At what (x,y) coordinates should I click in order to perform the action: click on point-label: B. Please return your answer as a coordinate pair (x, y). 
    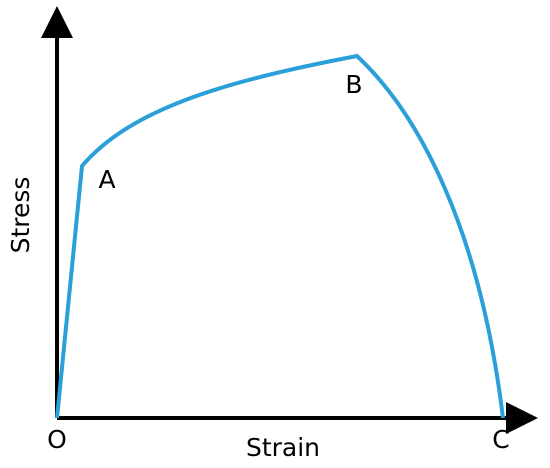
    Looking at the image, I should click on (353, 84).